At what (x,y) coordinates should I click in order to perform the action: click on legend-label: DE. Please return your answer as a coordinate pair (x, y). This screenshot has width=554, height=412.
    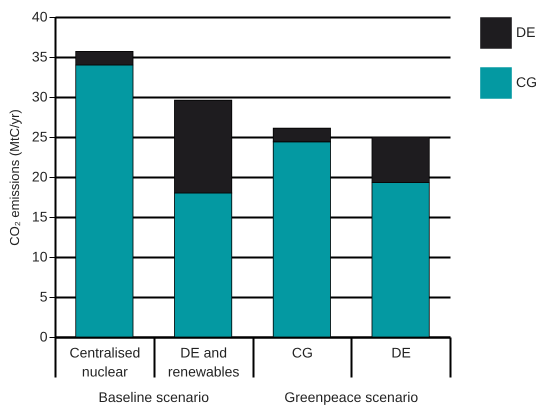
    Looking at the image, I should click on (526, 32).